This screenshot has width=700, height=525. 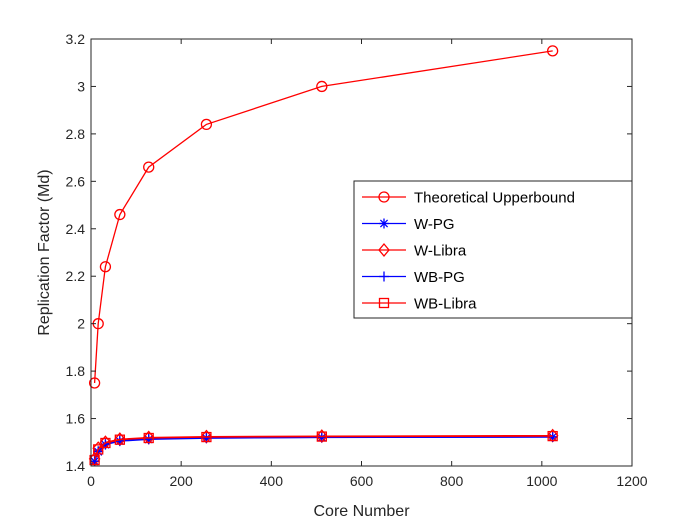 What do you see at coordinates (445, 304) in the screenshot?
I see `legend-label: WB-Libra` at bounding box center [445, 304].